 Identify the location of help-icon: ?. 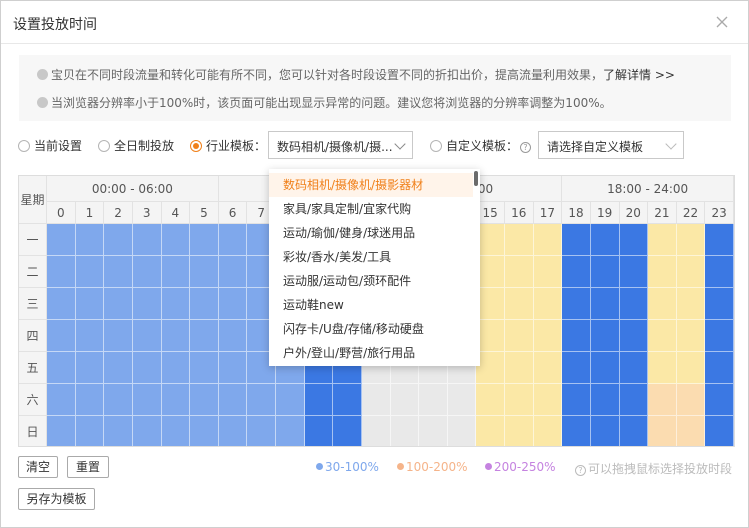
(526, 147).